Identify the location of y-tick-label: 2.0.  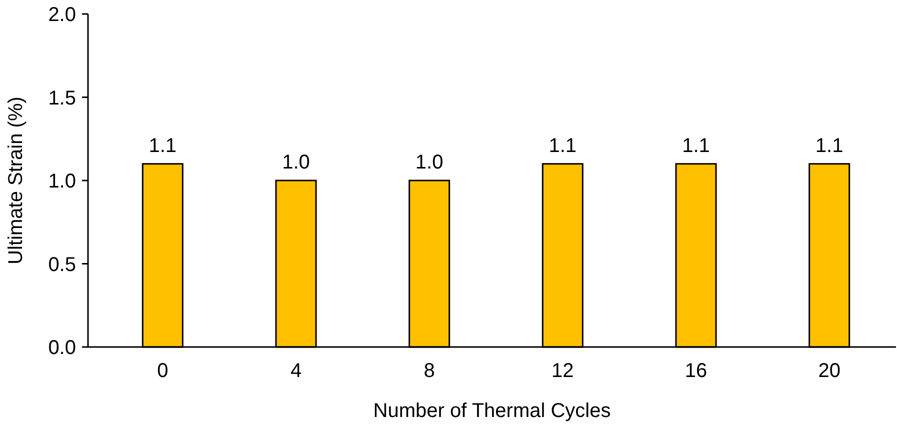
(62, 15).